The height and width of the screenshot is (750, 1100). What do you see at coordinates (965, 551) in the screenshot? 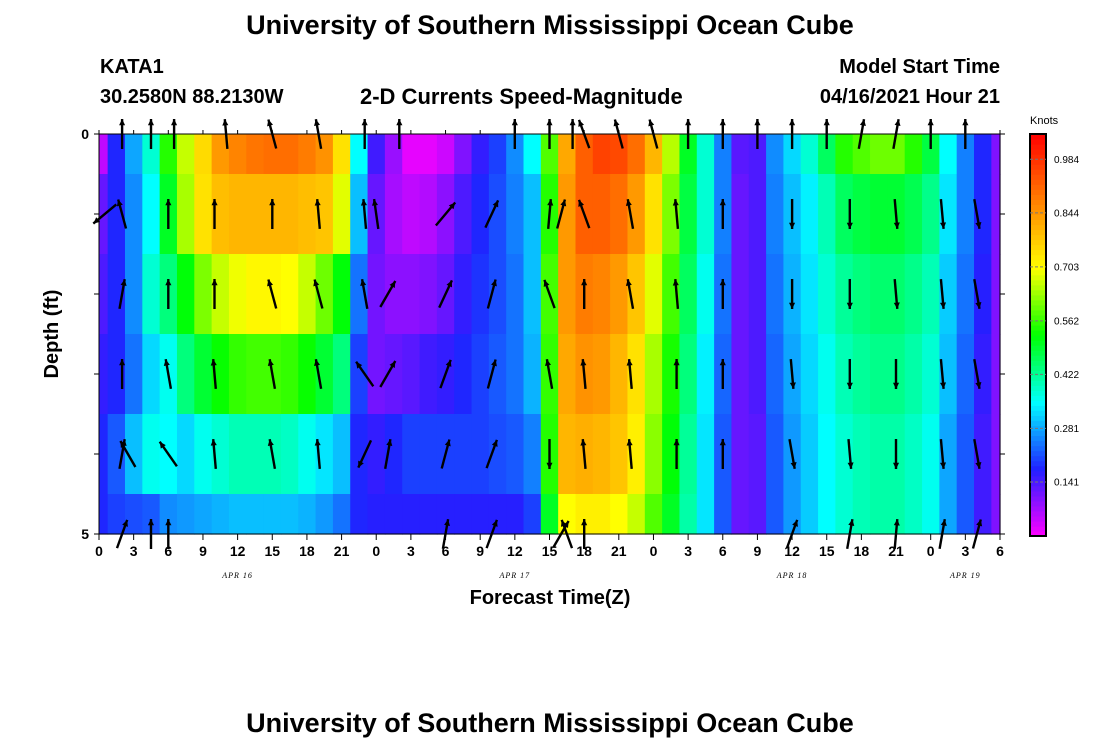
I see `x-tick-label: 3` at bounding box center [965, 551].